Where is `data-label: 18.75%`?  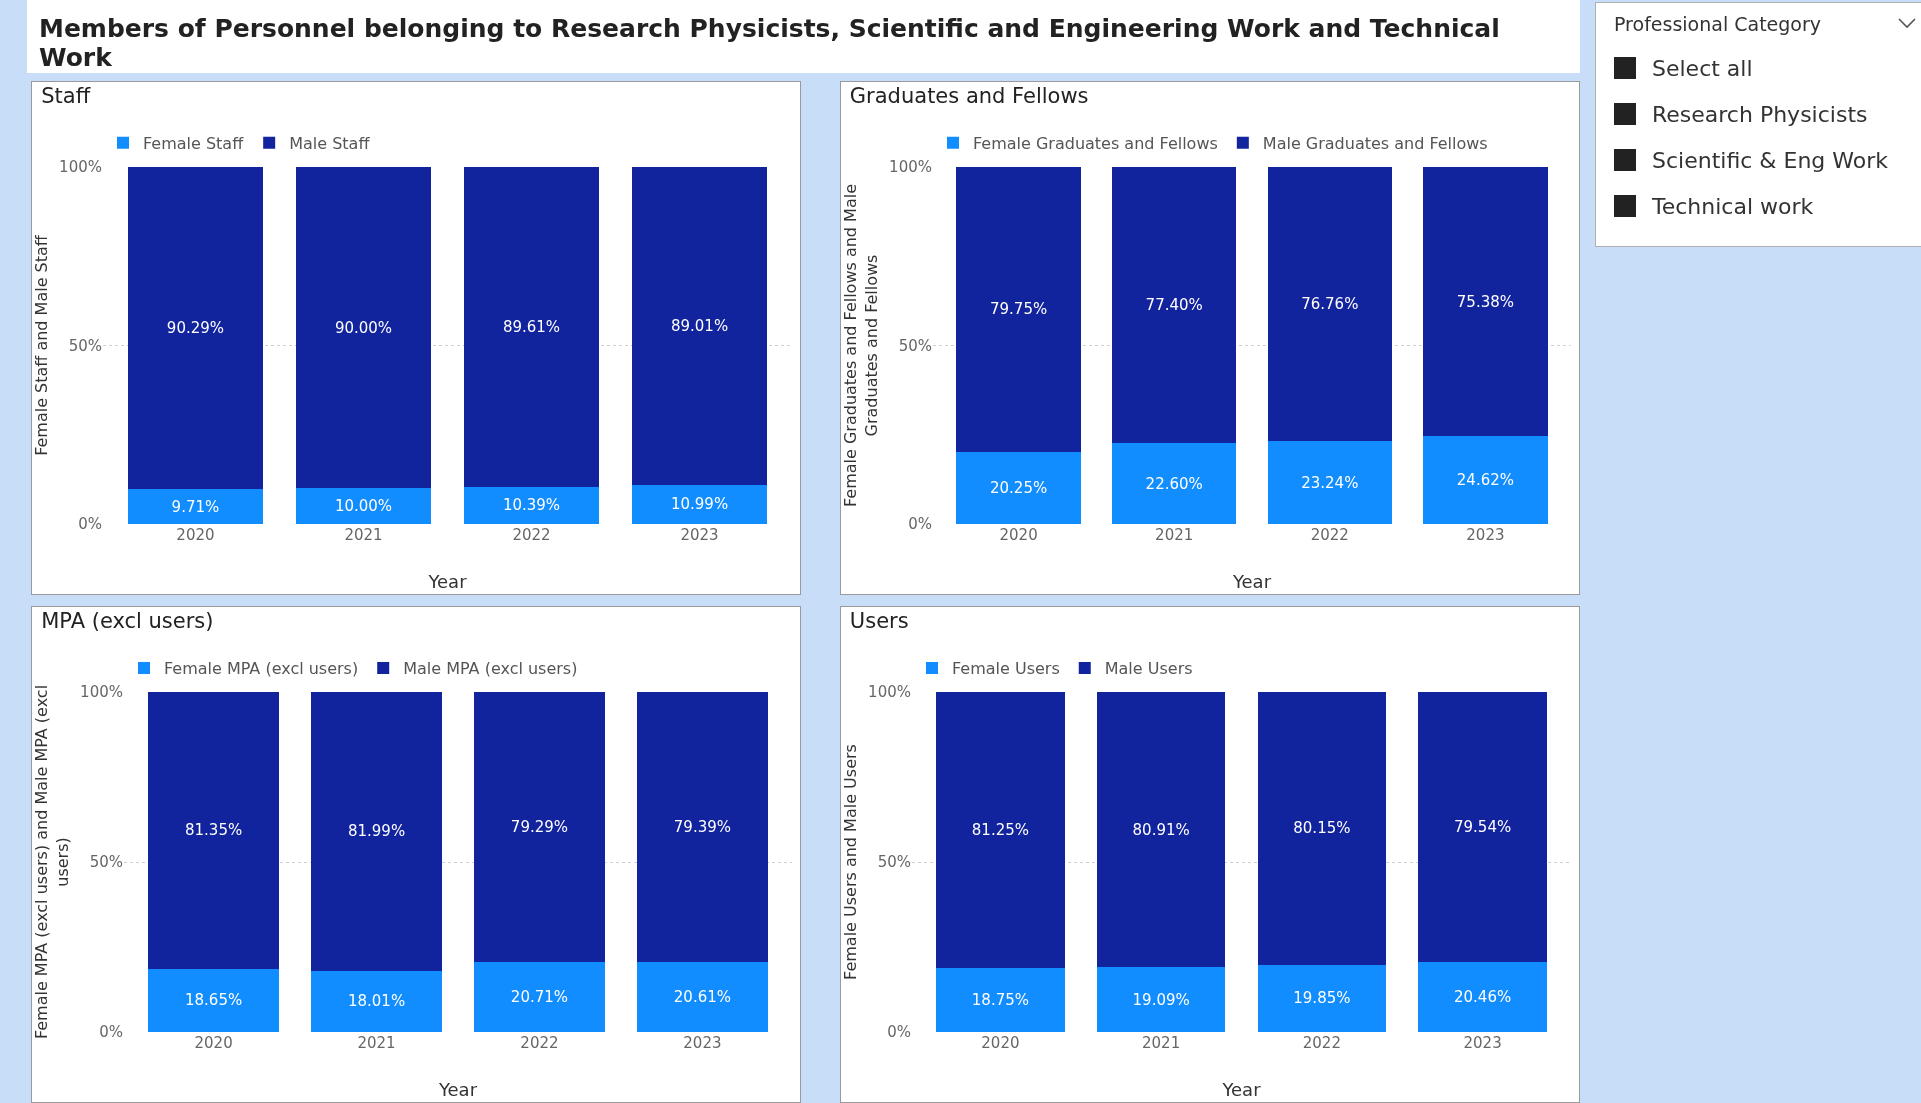 data-label: 18.75% is located at coordinates (1000, 1000).